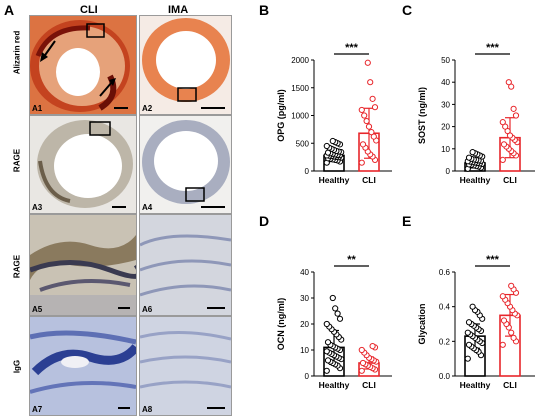 The image size is (550, 419). Describe the element at coordinates (178, 10) in the screenshot. I see `column-header-ima: IMA` at that location.